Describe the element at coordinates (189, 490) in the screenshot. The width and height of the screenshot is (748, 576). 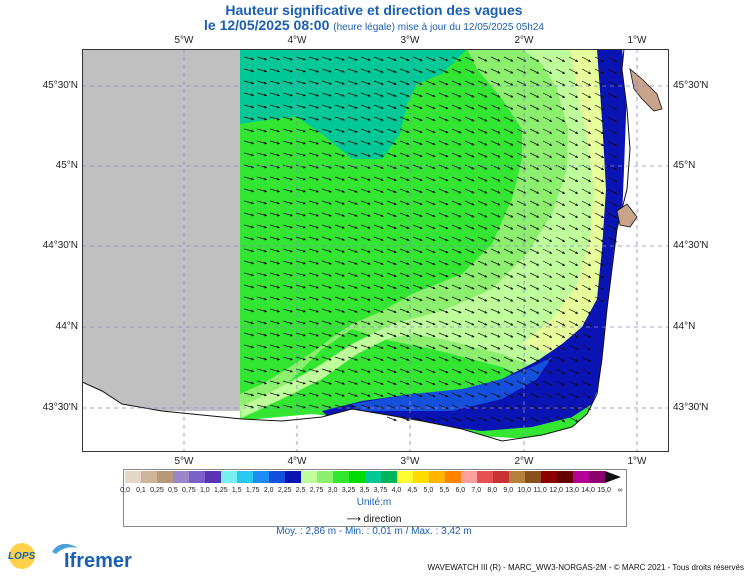
I see `colorbar-tick-label: 0,75` at that location.